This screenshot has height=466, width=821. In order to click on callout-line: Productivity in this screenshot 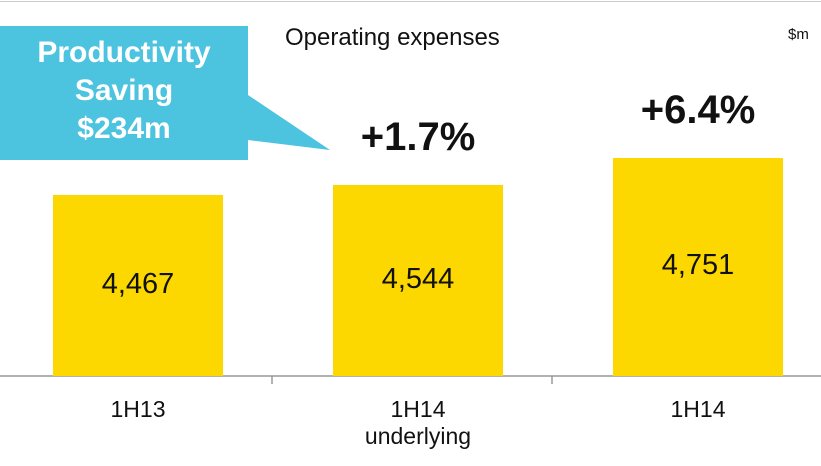, I will do `click(124, 52)`.